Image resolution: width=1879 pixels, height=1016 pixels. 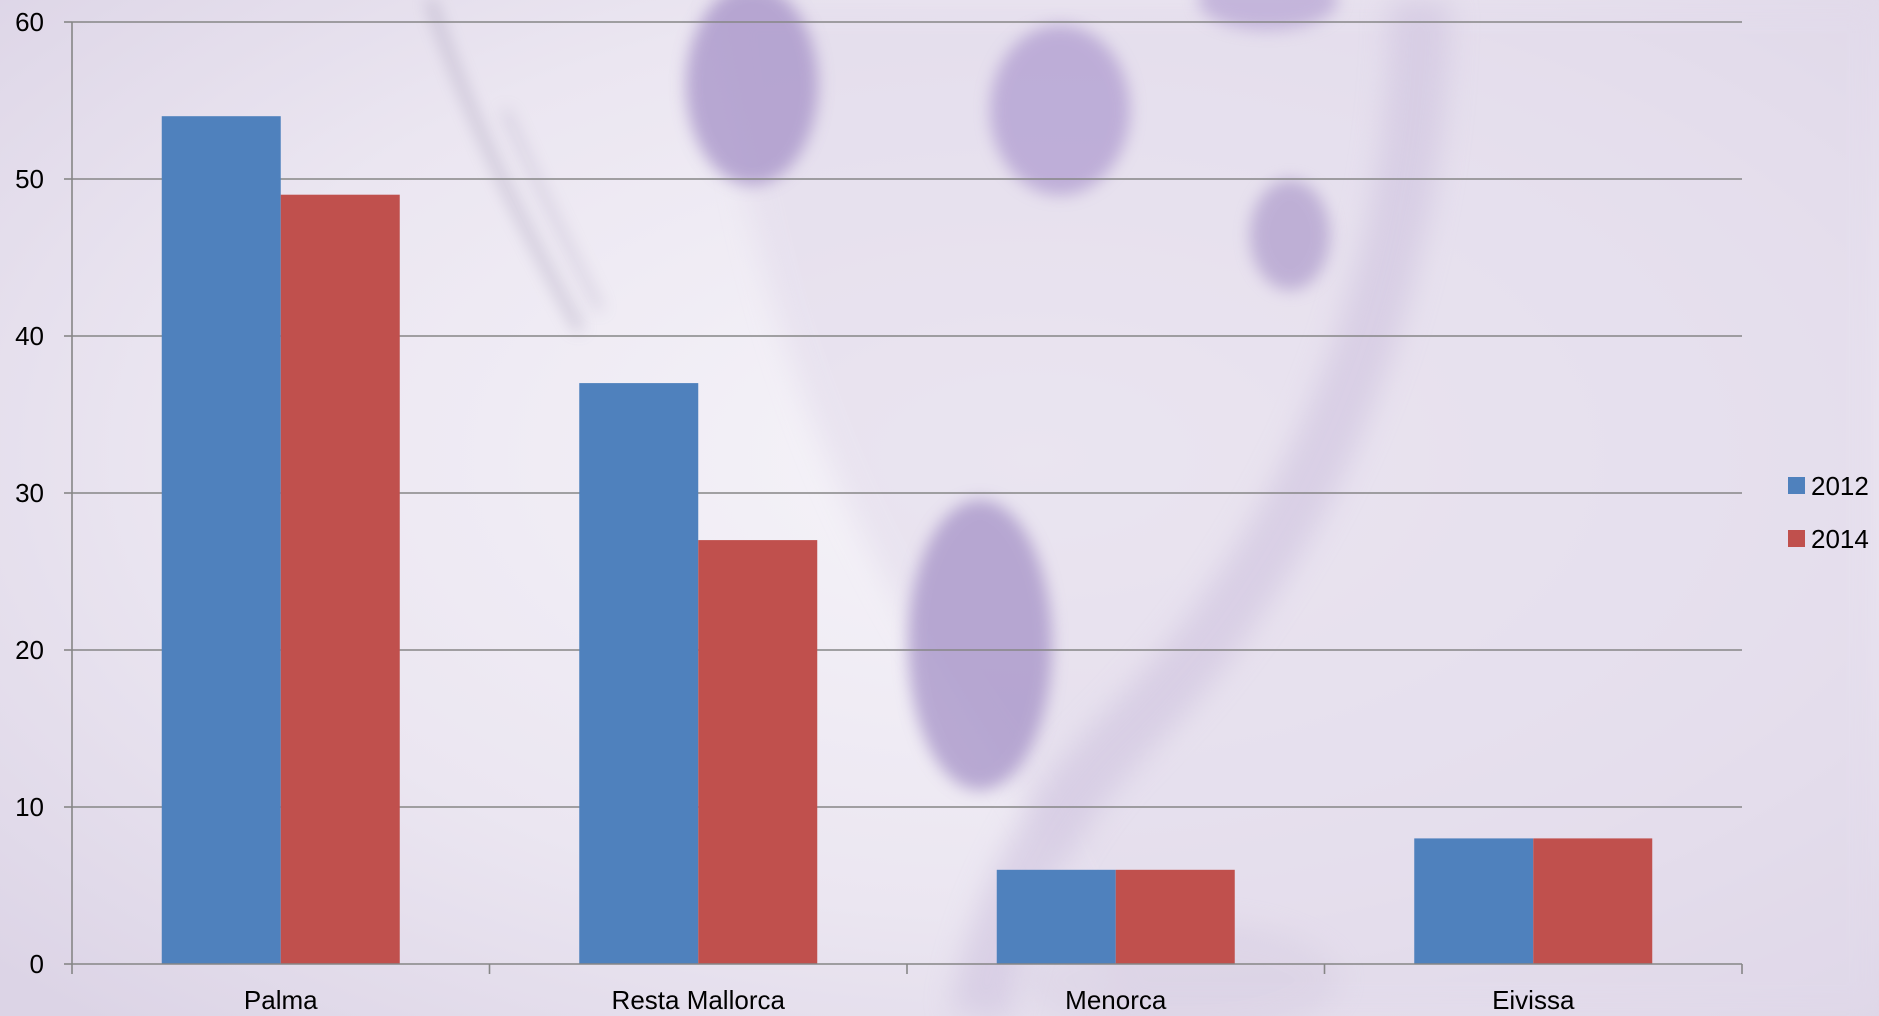 What do you see at coordinates (909, 1000) in the screenshot?
I see `x-axis-category-labels: Palma Resta Mallorca Menorca Eivissa` at bounding box center [909, 1000].